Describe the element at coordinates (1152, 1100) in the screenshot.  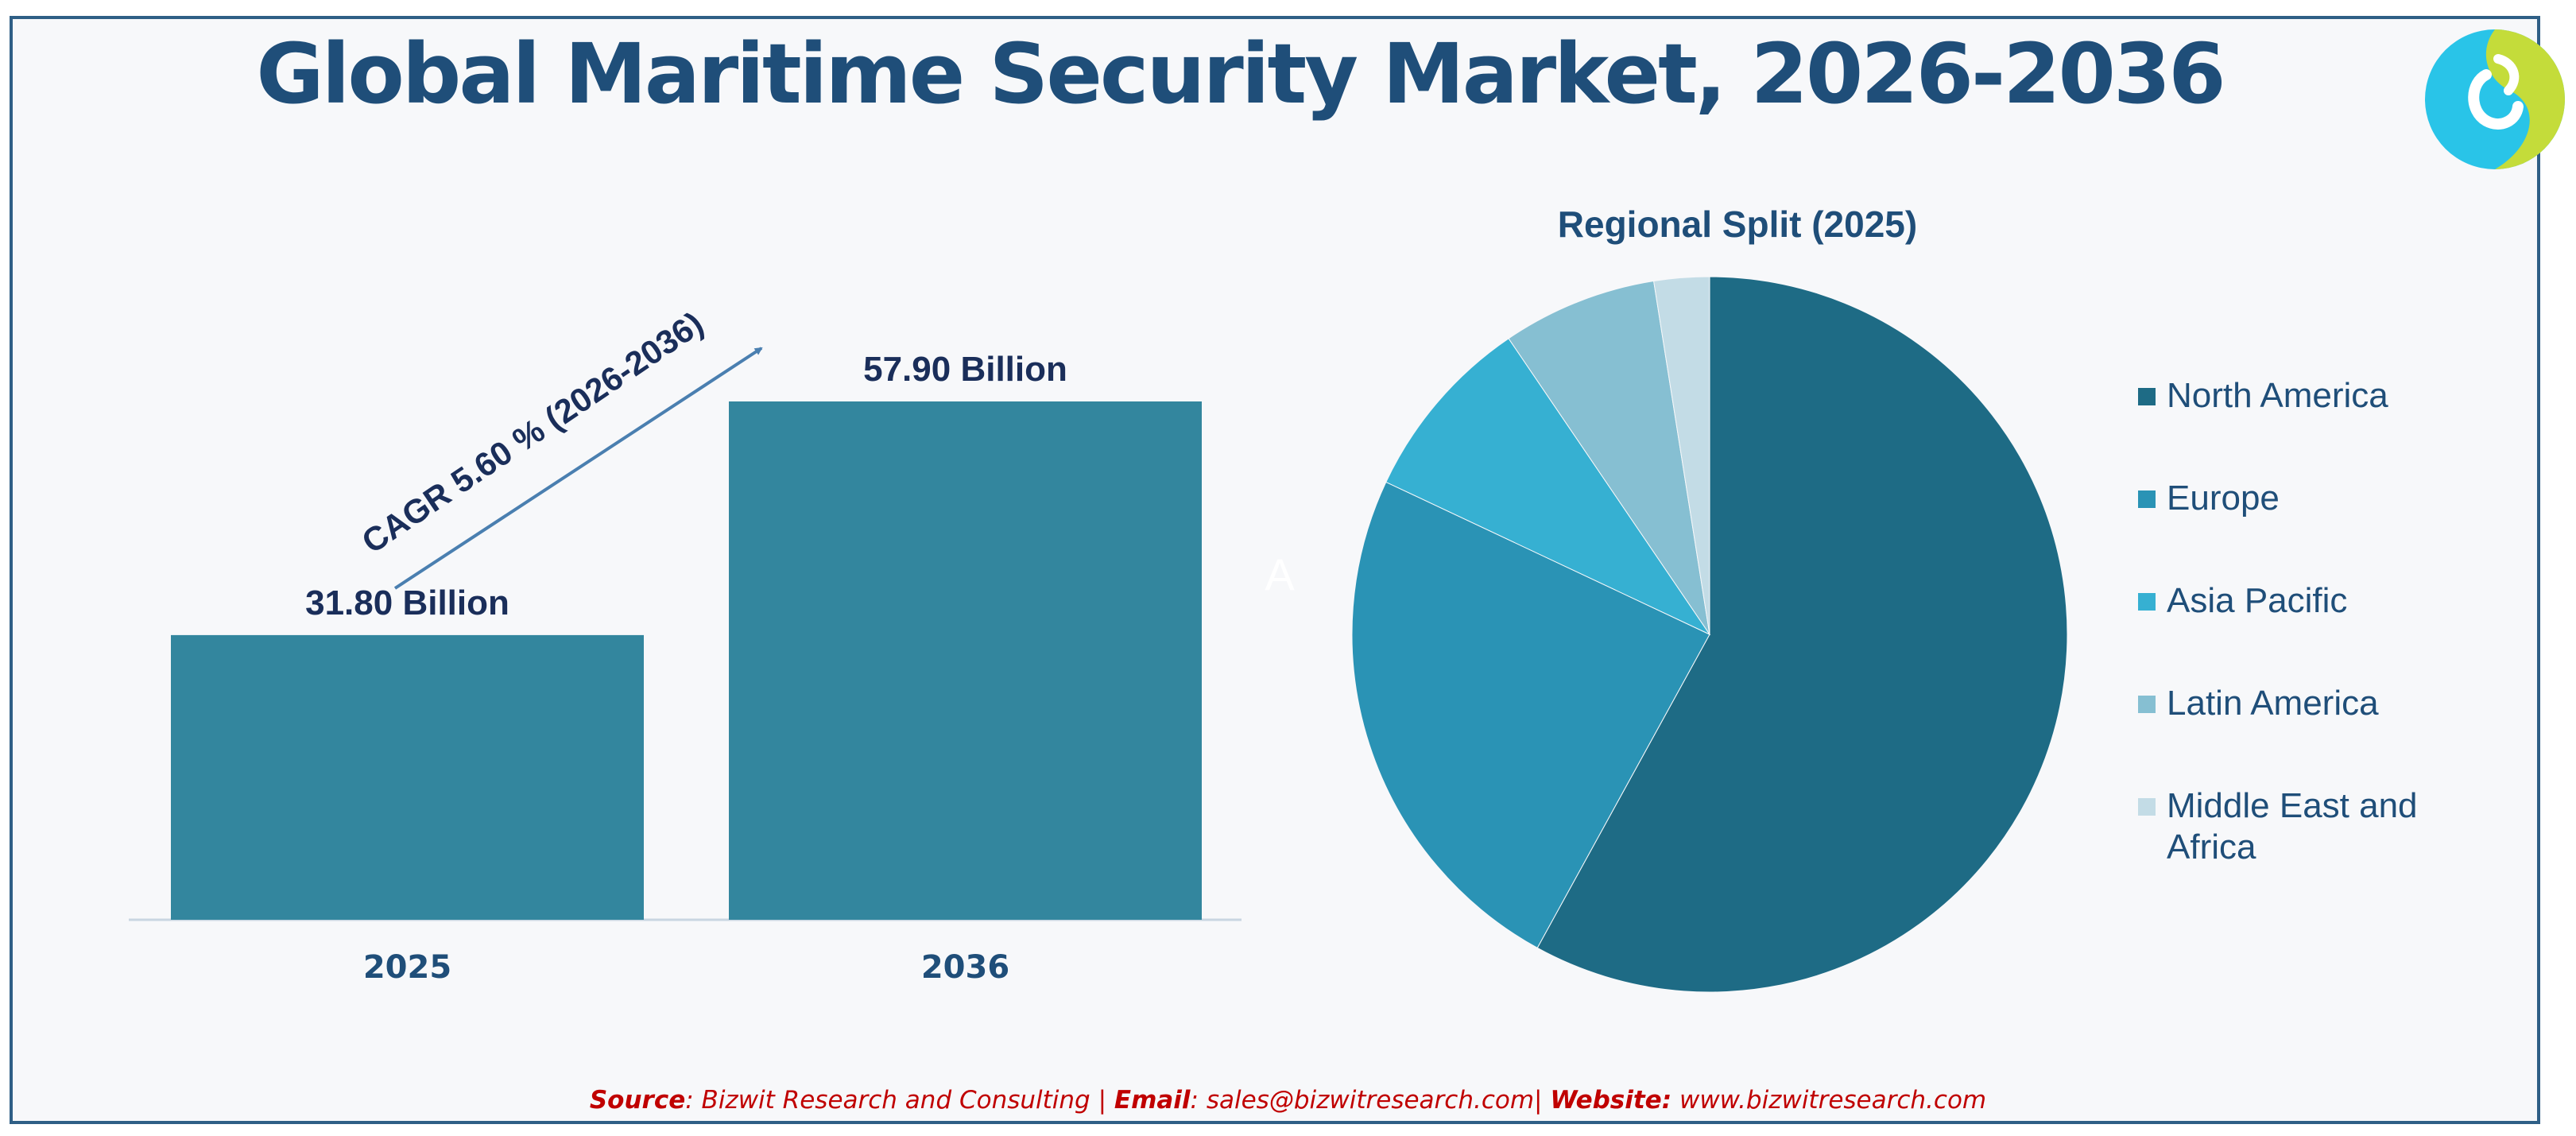
I see `email-label: Email` at that location.